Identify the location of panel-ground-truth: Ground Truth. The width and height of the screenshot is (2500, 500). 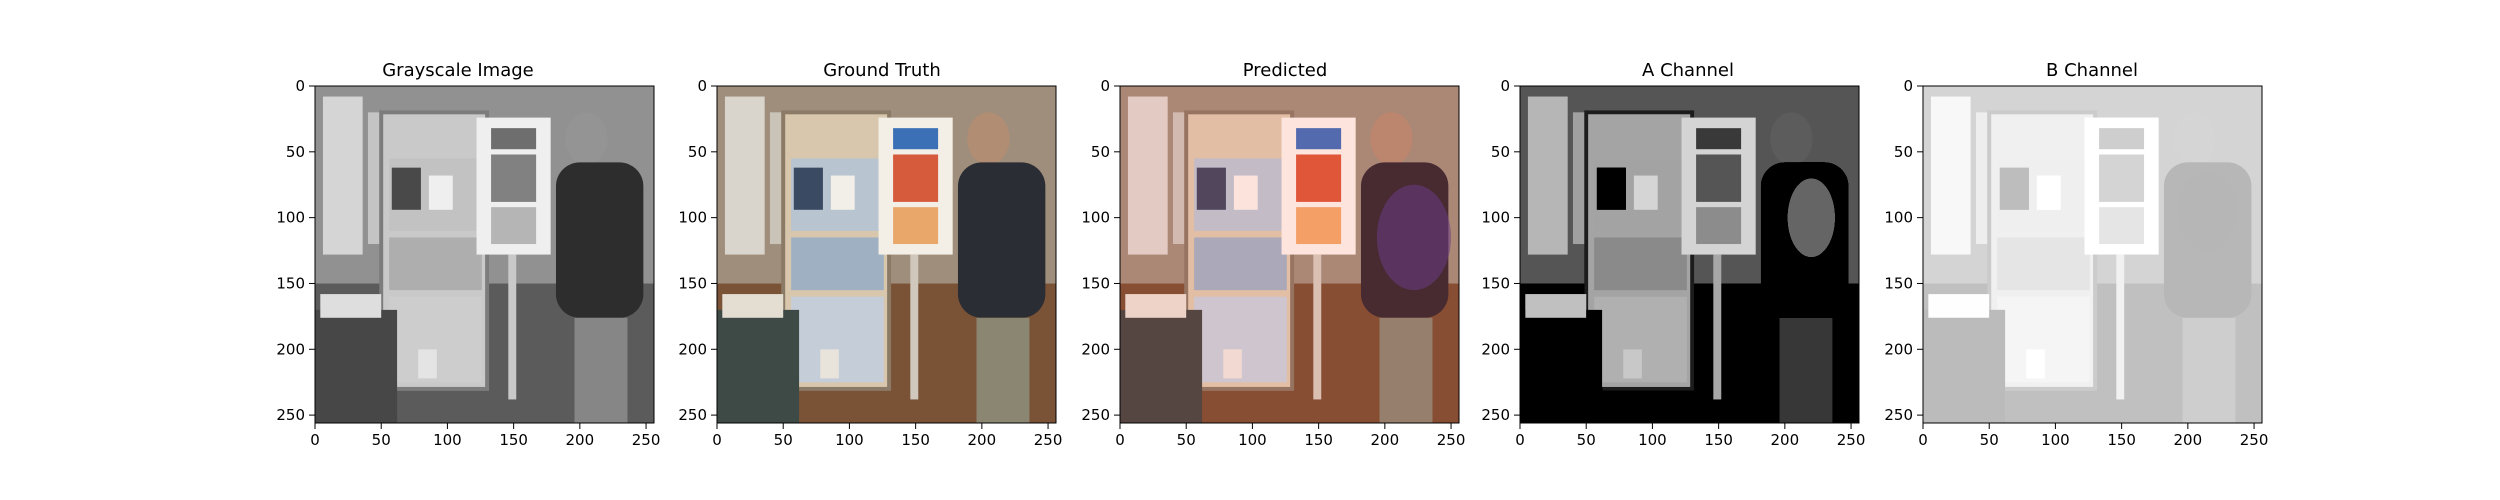
(886, 243).